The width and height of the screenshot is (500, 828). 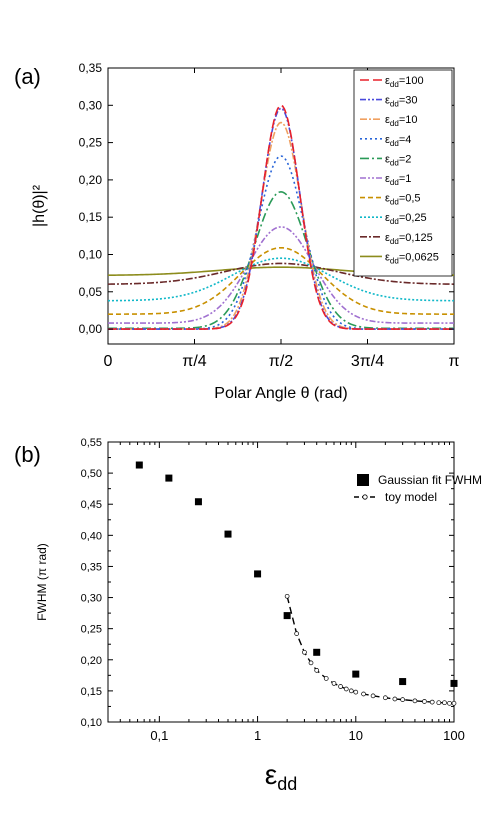 What do you see at coordinates (91, 254) in the screenshot?
I see `panel-a-y-tick-label: 0,10` at bounding box center [91, 254].